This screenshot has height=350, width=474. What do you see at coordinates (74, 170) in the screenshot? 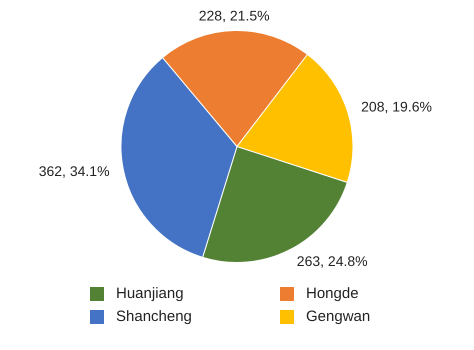
I see `data-label: 362, 34.1%` at bounding box center [74, 170].